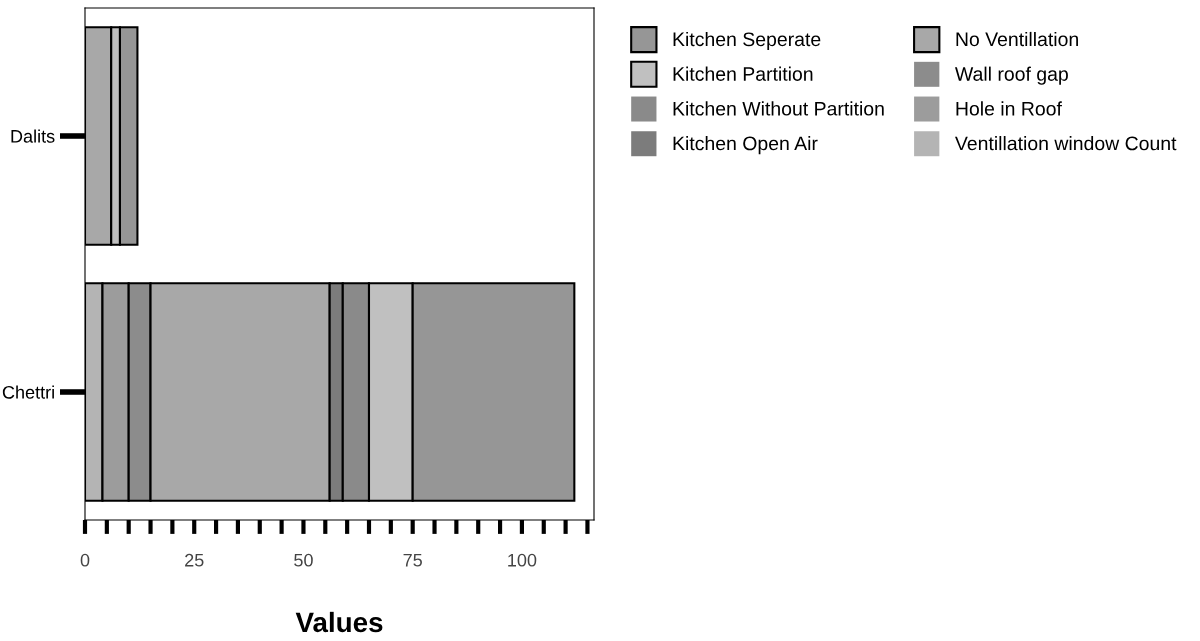 This screenshot has height=641, width=1200. Describe the element at coordinates (303, 560) in the screenshot. I see `x-tick-label: 50` at that location.